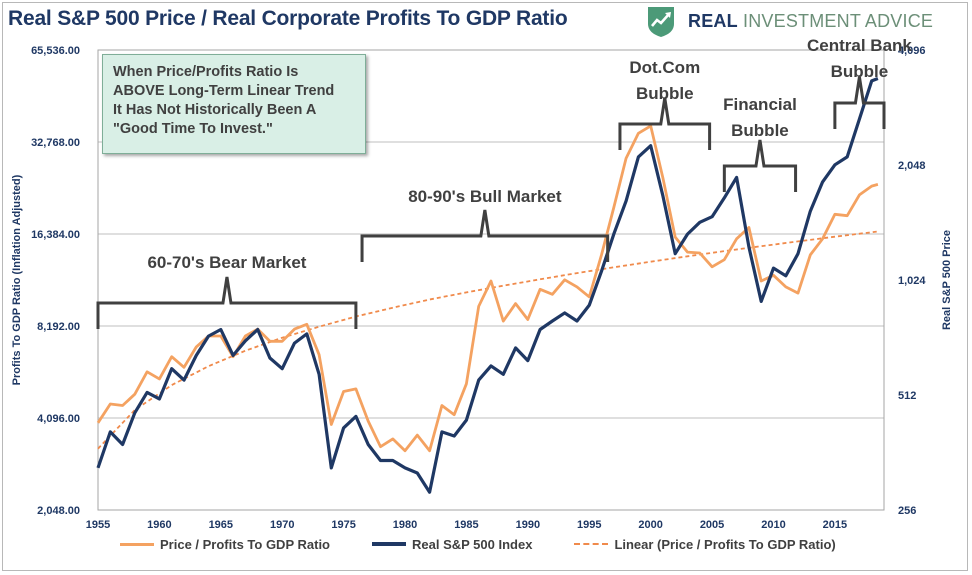 The width and height of the screenshot is (972, 575). What do you see at coordinates (472, 544) in the screenshot?
I see `legend-label-sp500: Real S&P 500 Index` at bounding box center [472, 544].